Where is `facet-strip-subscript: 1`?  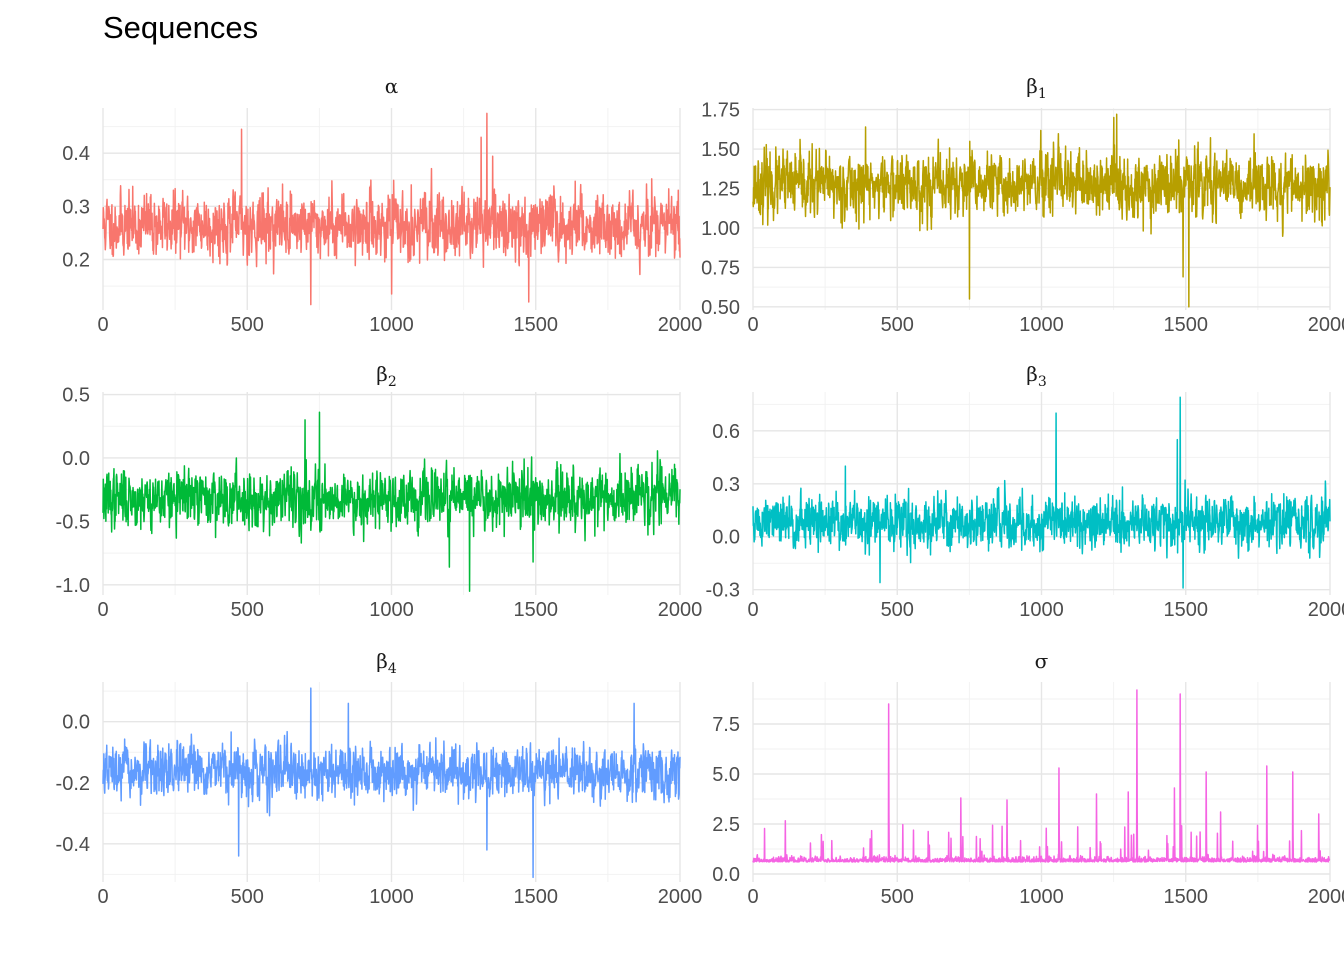 facet-strip-subscript: 1 is located at coordinates (1042, 94).